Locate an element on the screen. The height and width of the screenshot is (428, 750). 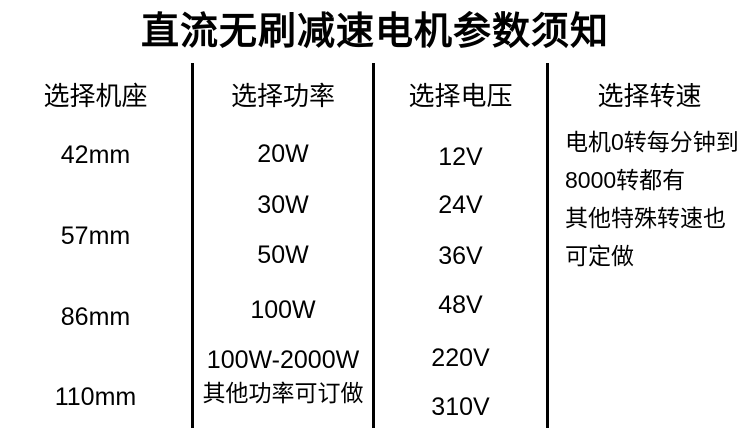
column-header-frame-size: 选择机座 is located at coordinates (95, 96).